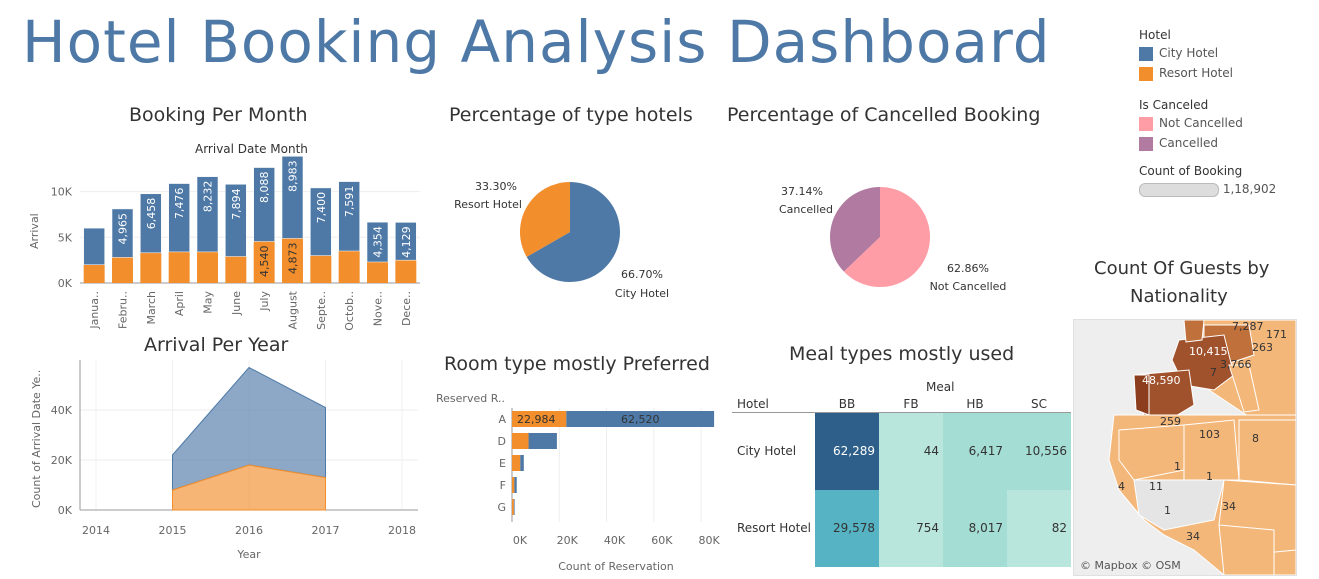 The width and height of the screenshot is (1319, 579). Describe the element at coordinates (406, 308) in the screenshot. I see `x-tick-label: Dece..` at that location.